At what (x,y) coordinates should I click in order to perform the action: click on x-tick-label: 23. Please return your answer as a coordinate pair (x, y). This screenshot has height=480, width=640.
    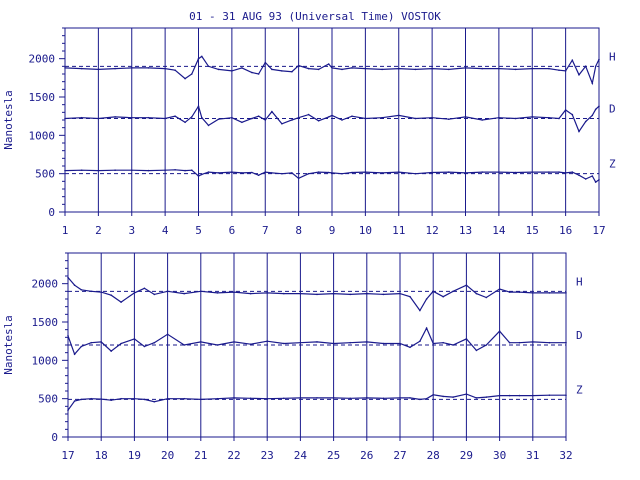
    Looking at the image, I should click on (267, 455).